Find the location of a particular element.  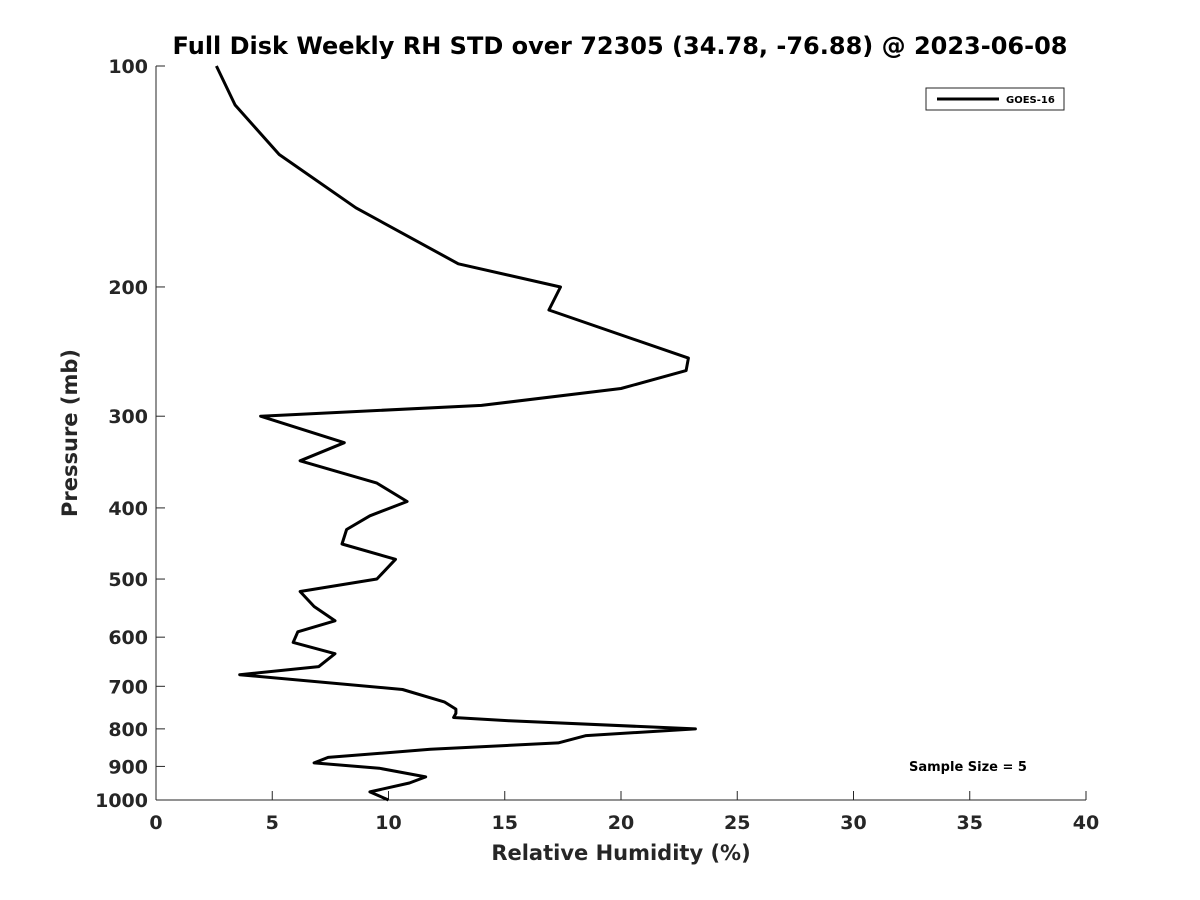

y-tick-label: 800 is located at coordinates (128, 730).